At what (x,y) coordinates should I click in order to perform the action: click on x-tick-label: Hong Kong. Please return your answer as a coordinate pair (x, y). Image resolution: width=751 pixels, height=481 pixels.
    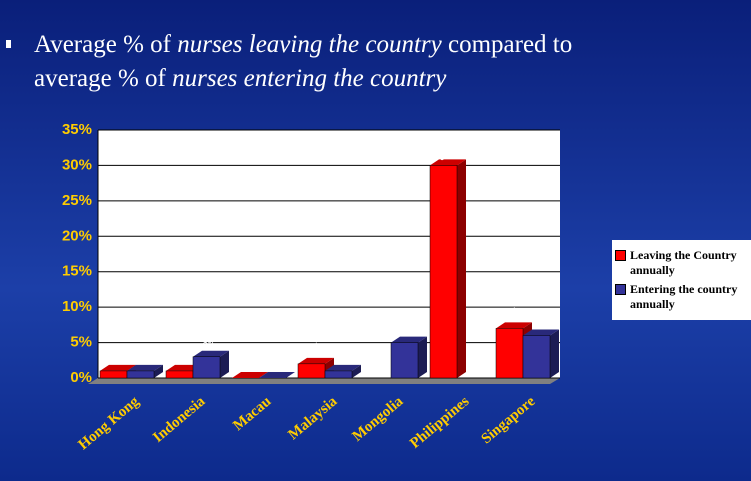
    Looking at the image, I should click on (109, 423).